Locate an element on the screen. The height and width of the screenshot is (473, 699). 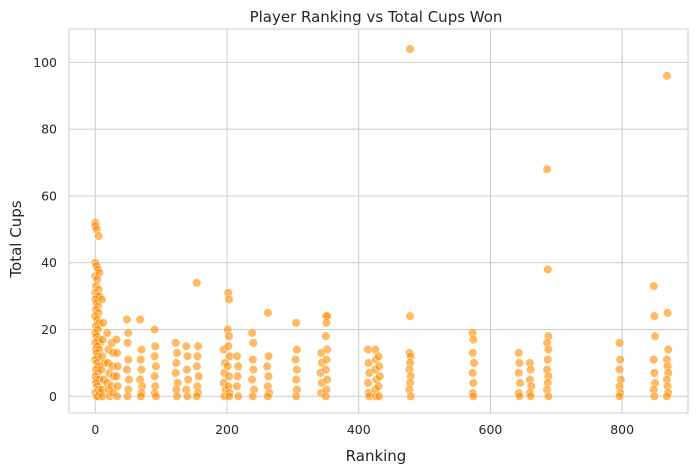
x-axis-label: Ranking is located at coordinates (376, 456).